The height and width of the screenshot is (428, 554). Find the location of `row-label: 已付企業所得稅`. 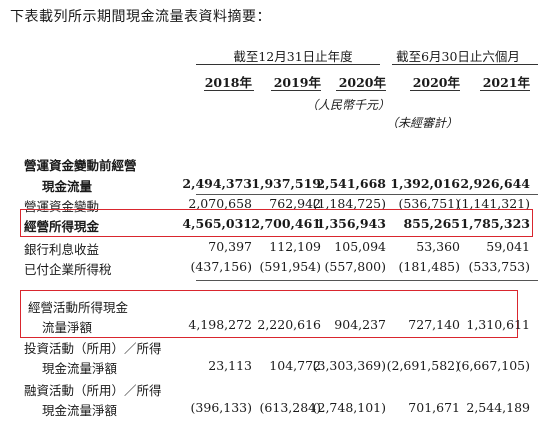

row-label: 已付企業所得稅 is located at coordinates (68, 269).